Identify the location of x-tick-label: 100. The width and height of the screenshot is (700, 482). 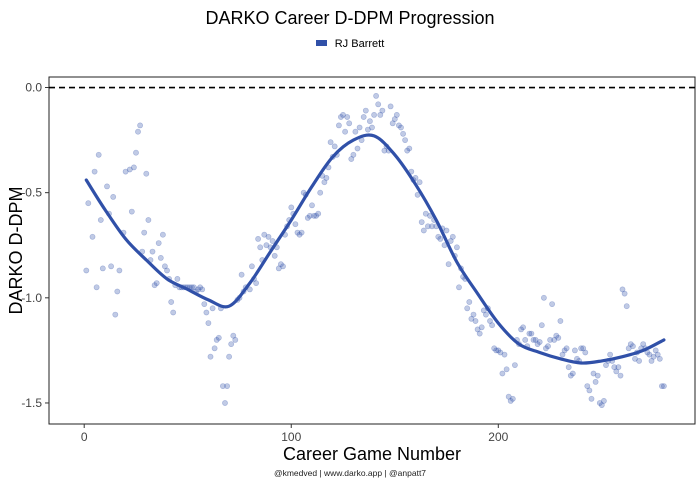
(291, 437).